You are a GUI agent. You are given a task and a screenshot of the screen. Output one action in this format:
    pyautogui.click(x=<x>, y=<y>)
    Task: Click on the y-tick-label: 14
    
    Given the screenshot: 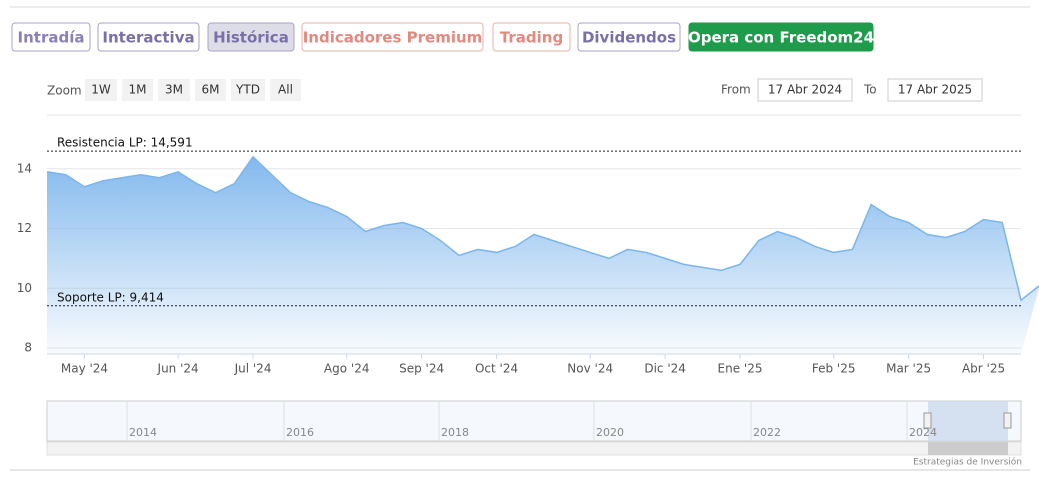 What is the action you would take?
    pyautogui.click(x=24, y=168)
    